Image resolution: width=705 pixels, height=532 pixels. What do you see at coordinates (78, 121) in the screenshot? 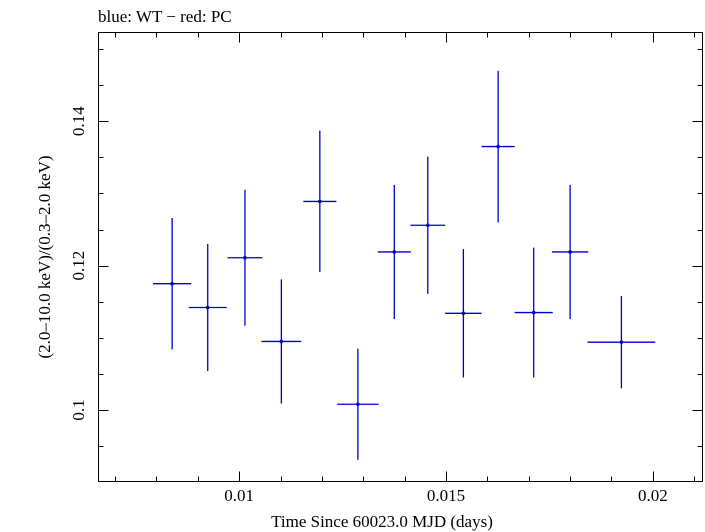
I see `y-tick-label: 0.14` at bounding box center [78, 121].